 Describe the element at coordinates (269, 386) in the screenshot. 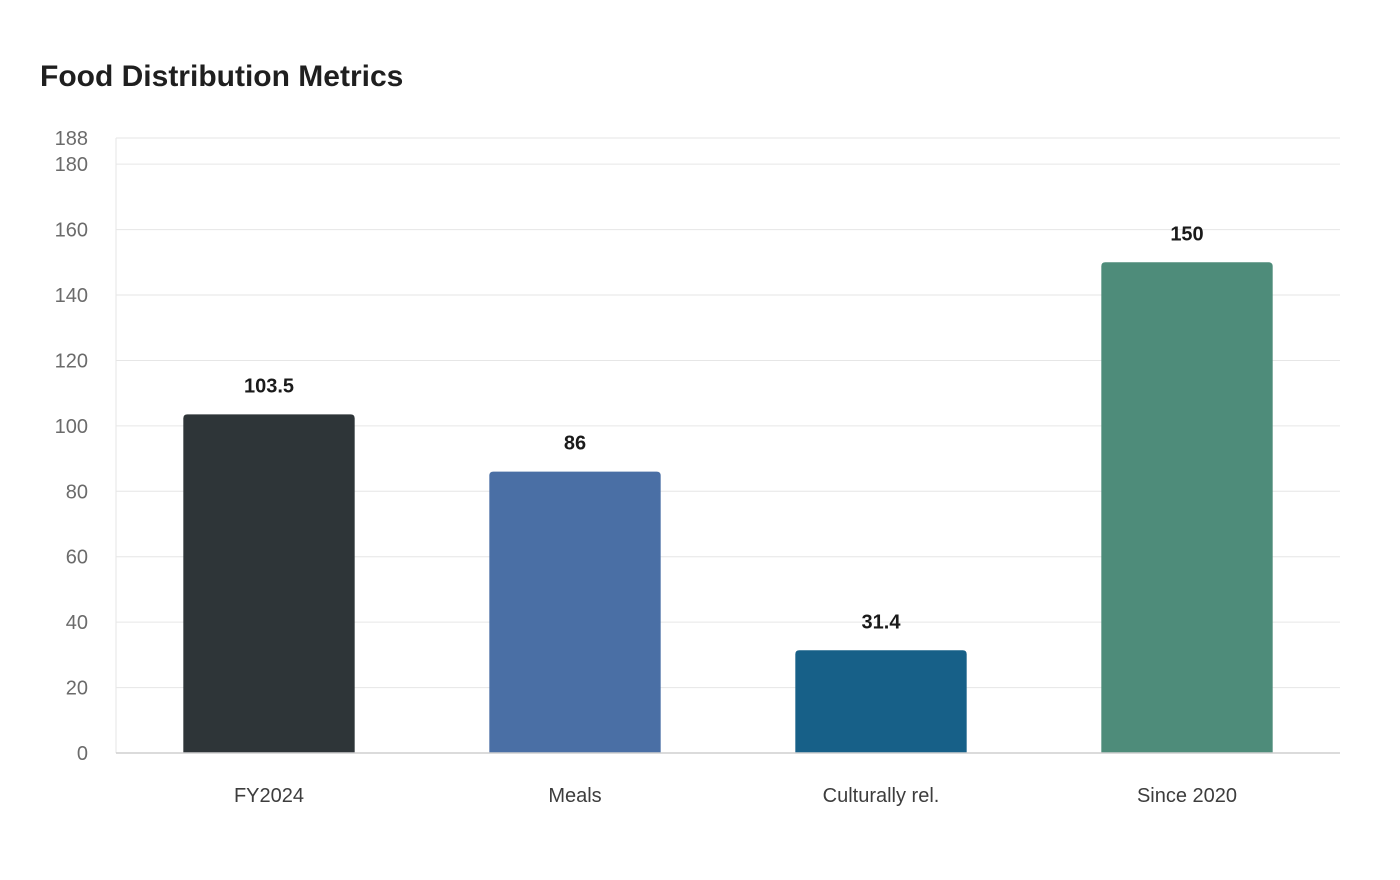

I see `data-label: 103.5` at that location.